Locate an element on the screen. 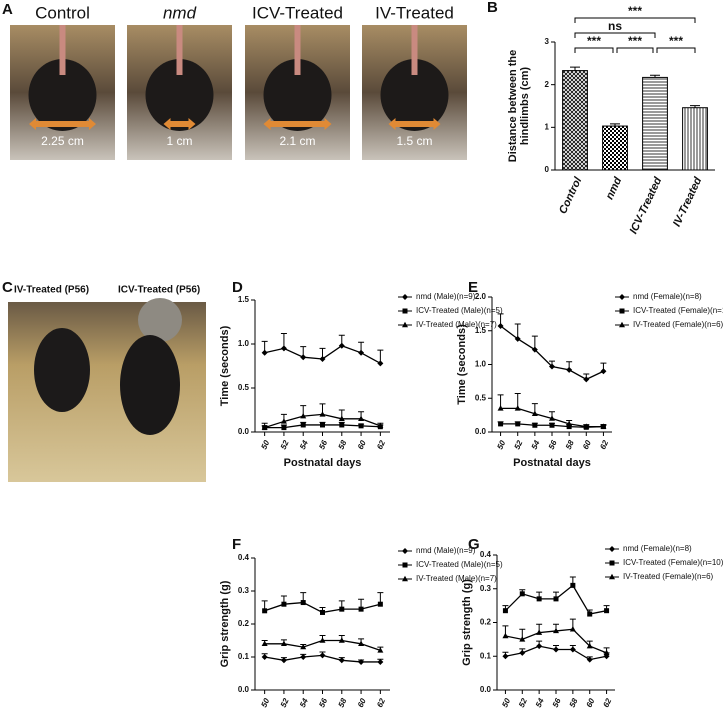 Image resolution: width=723 pixels, height=715 pixels. x-tick-label: Control is located at coordinates (571, 195).